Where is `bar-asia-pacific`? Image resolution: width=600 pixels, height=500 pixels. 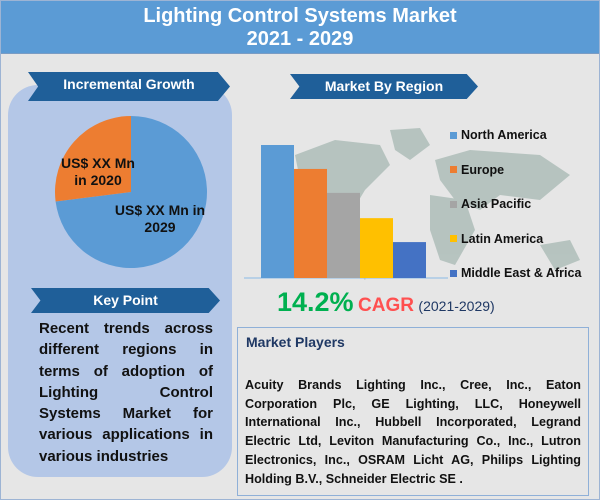 bar-asia-pacific is located at coordinates (343, 235).